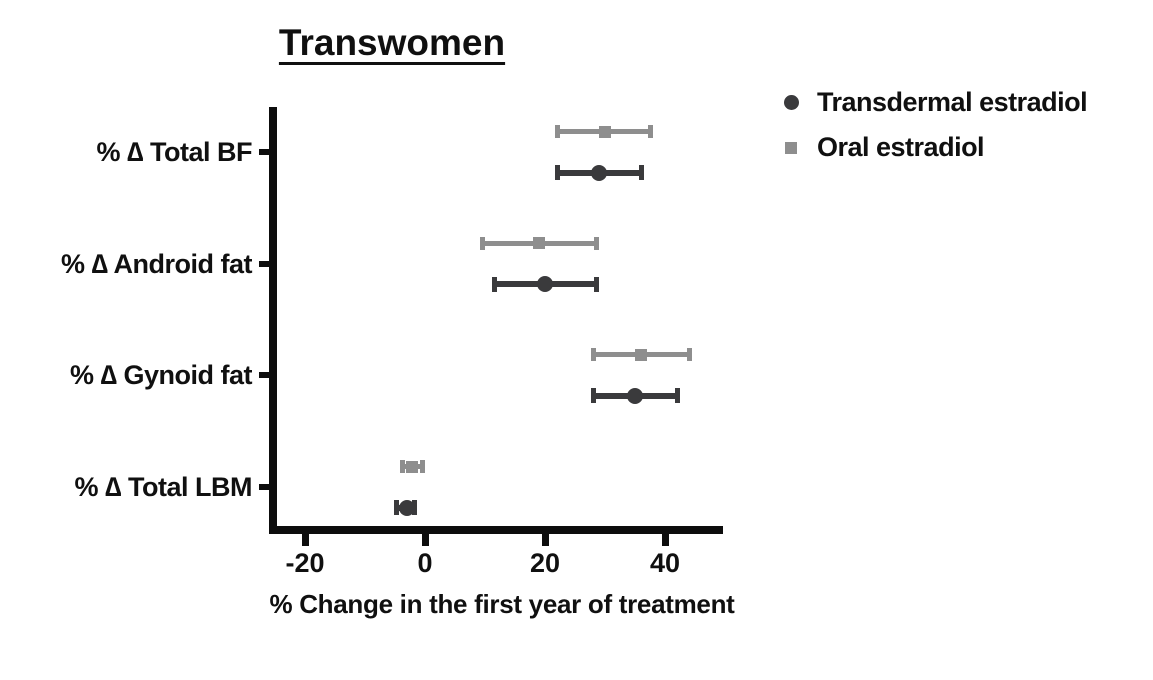  Describe the element at coordinates (502, 604) in the screenshot. I see `x-axis-title: % Change in the first year of treatment` at that location.